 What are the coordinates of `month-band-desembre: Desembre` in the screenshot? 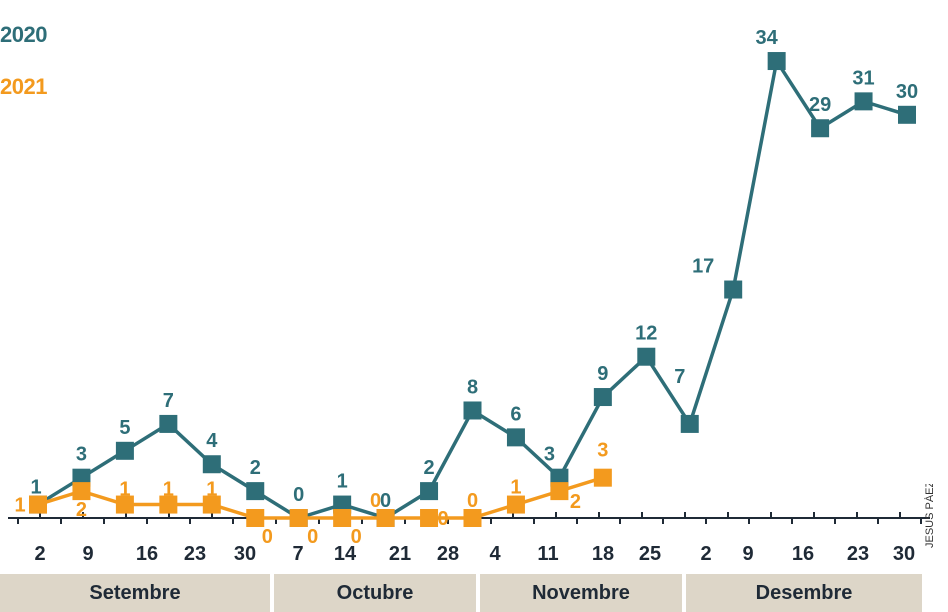 It's located at (804, 593).